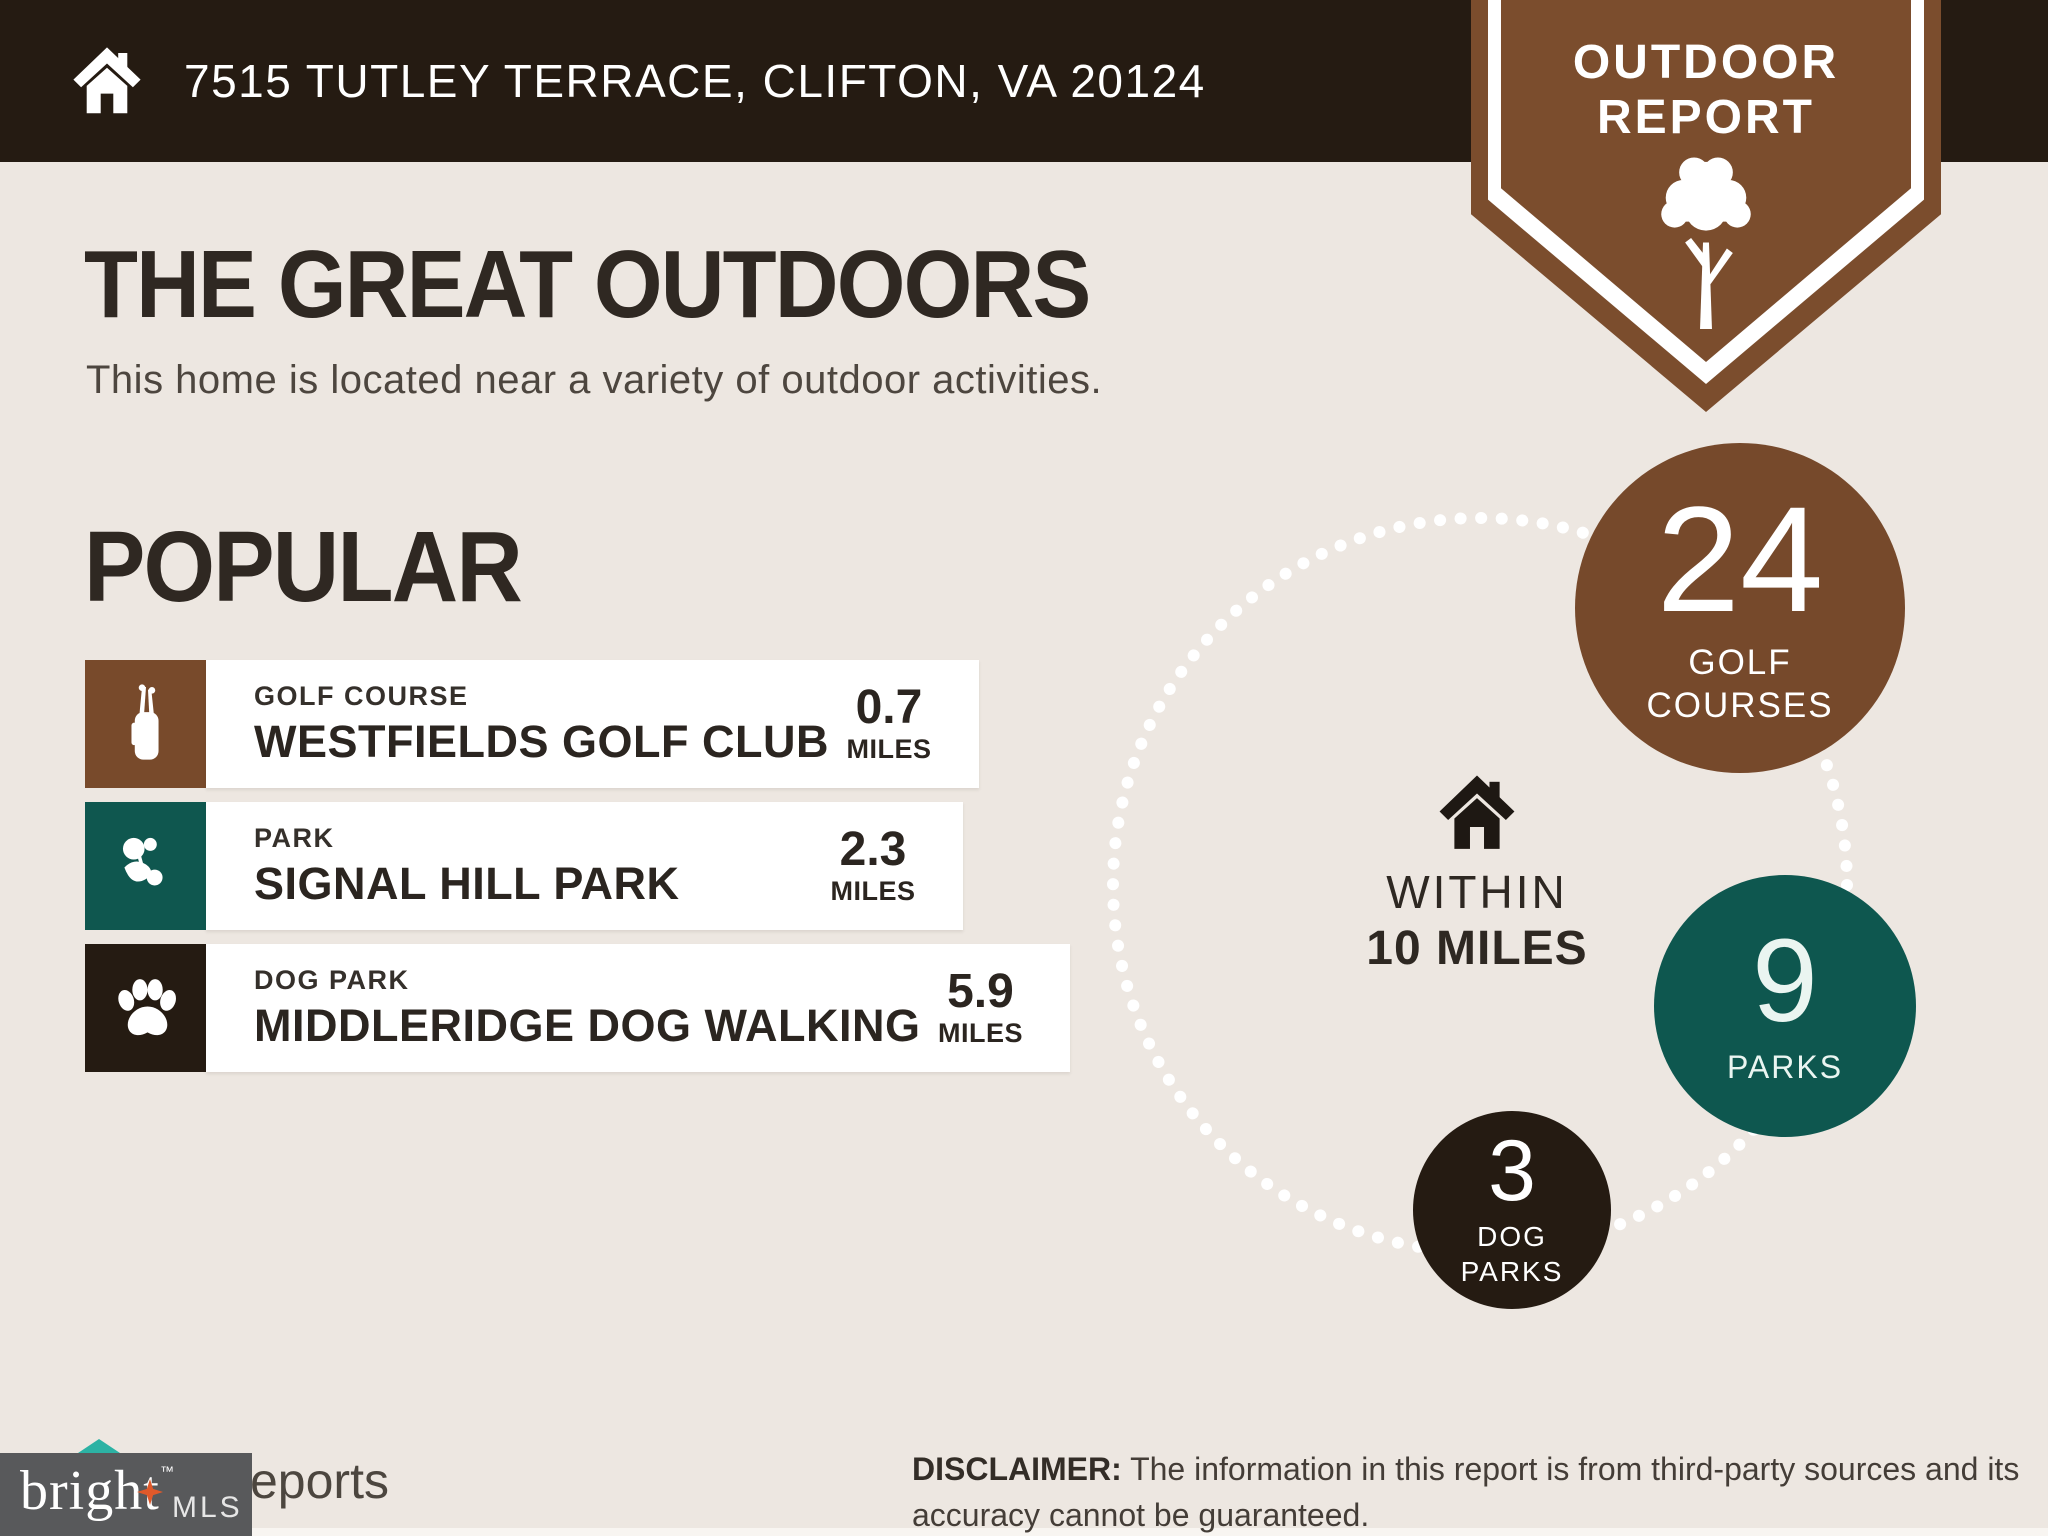 The image size is (2048, 1536). I want to click on page-title: THE GREAT OUTDOORS, so click(587, 284).